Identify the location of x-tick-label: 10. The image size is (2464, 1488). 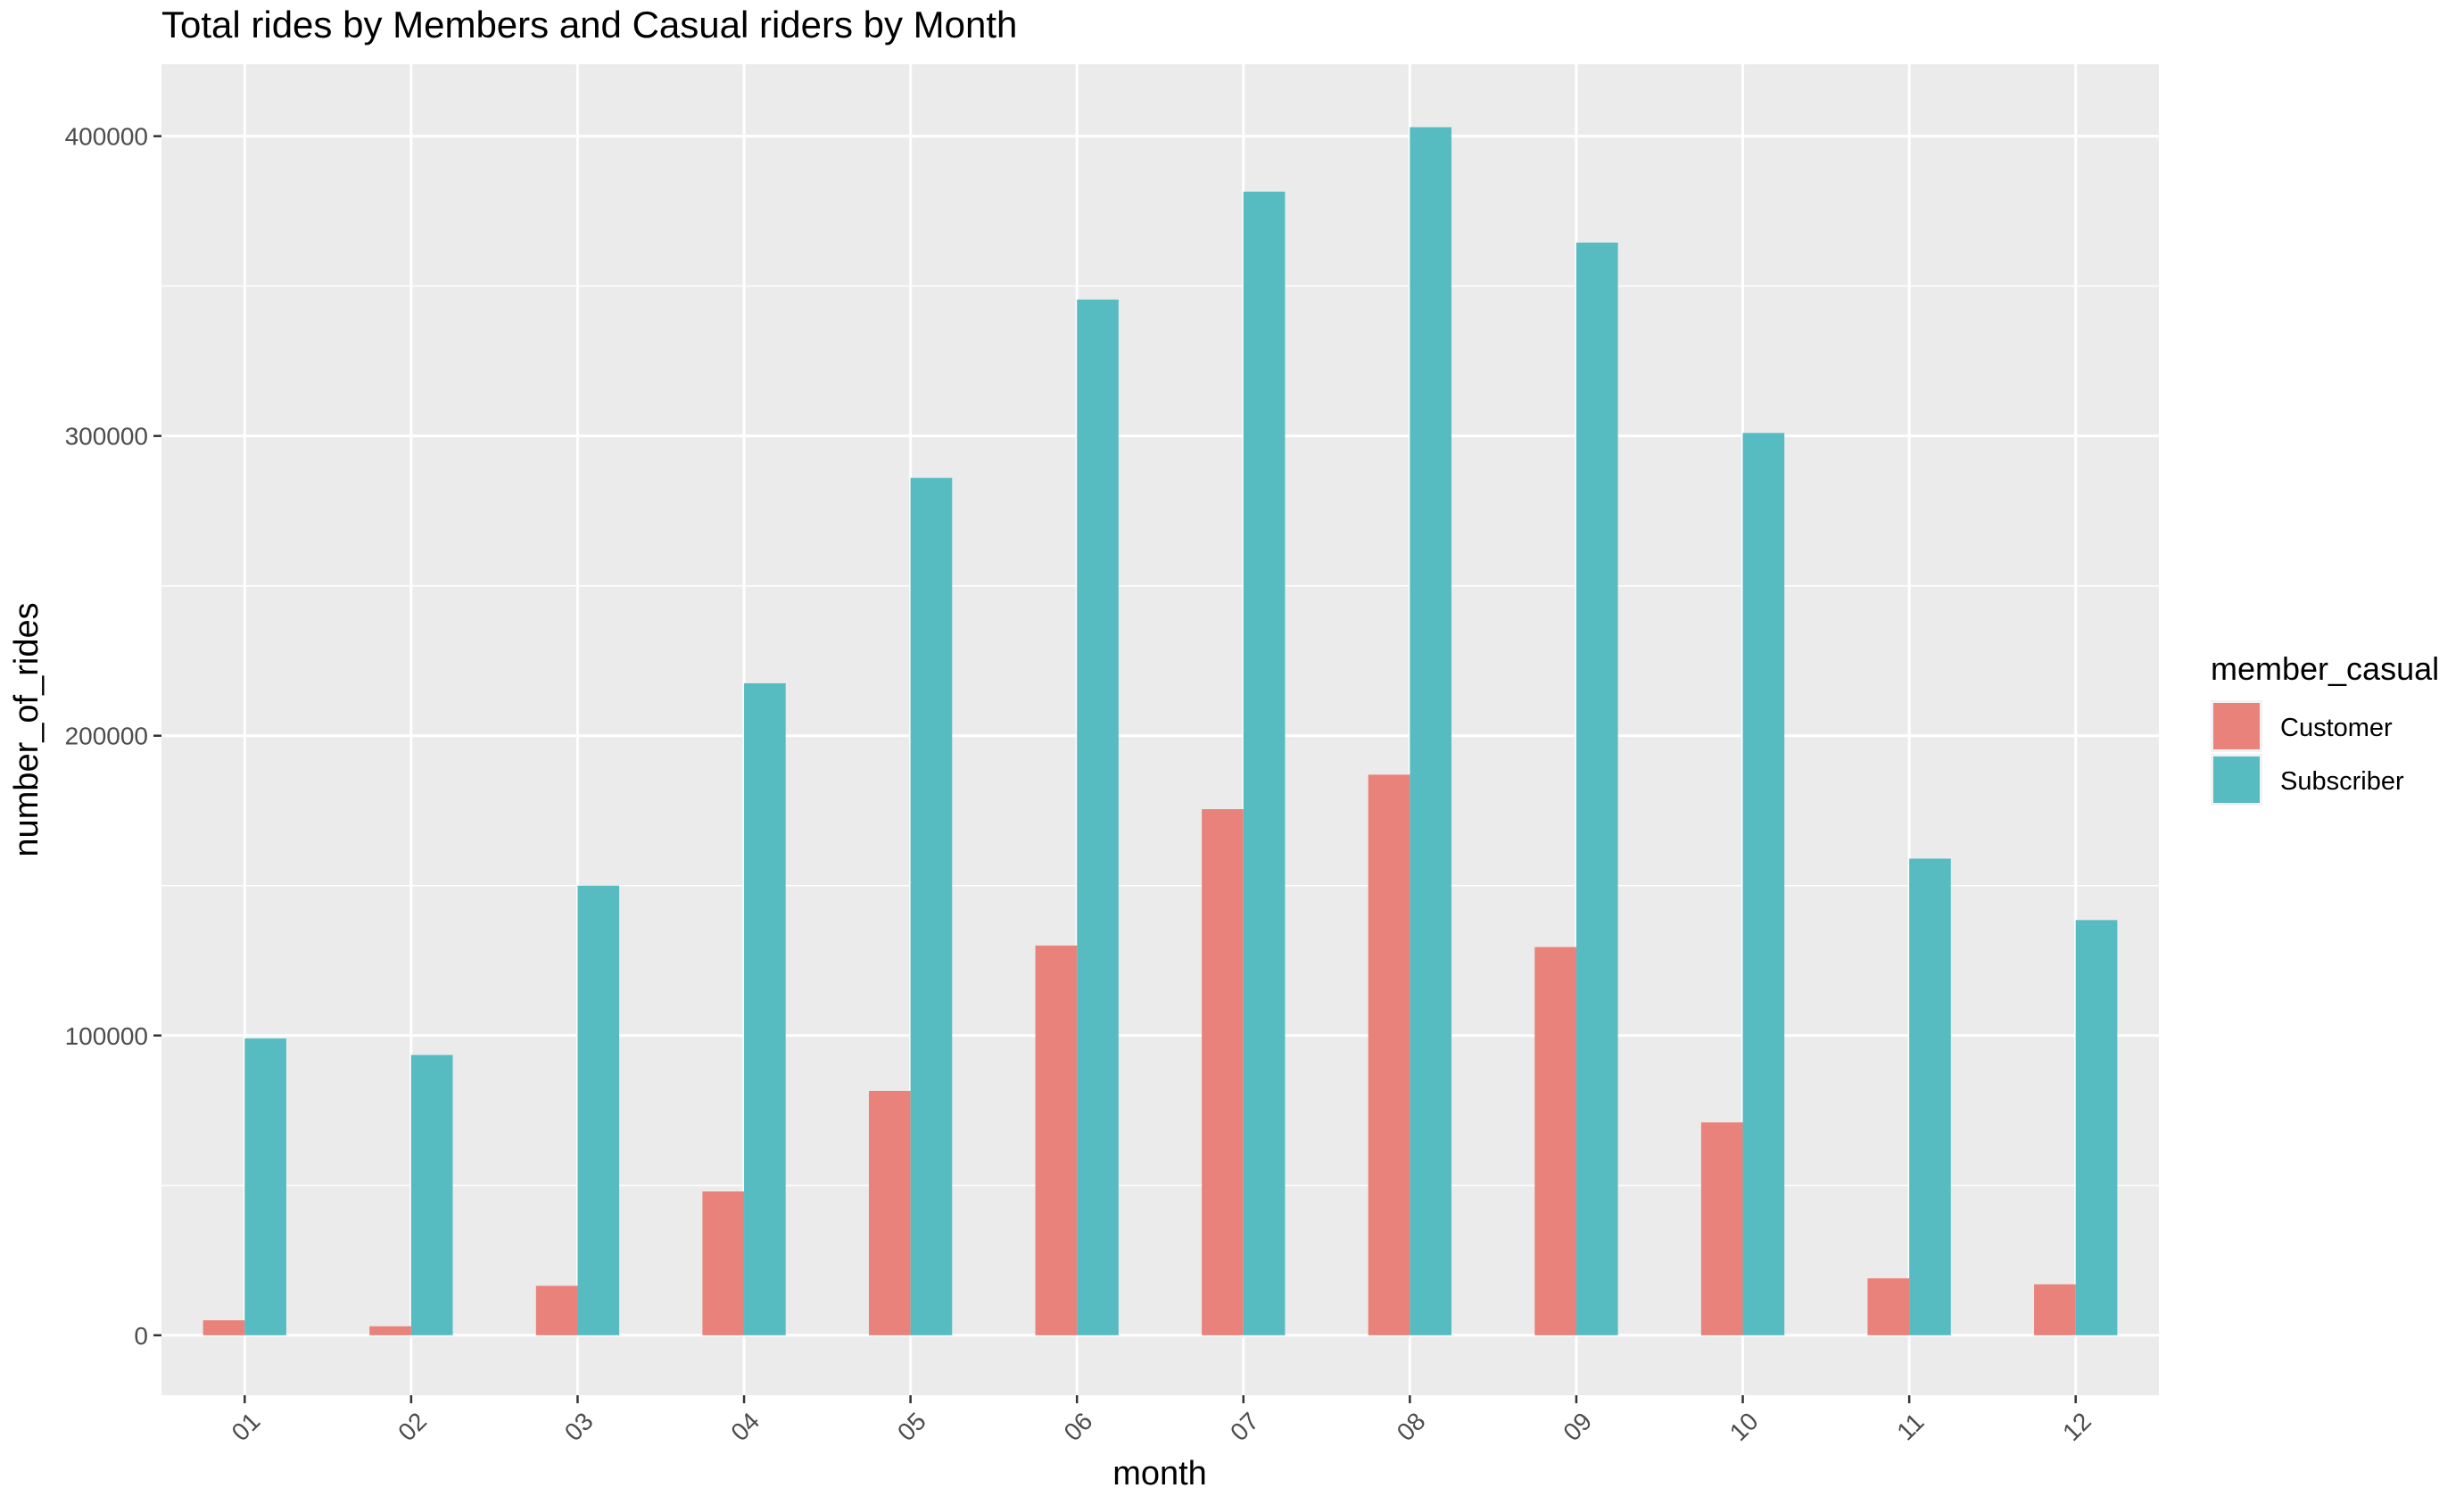
(1744, 1426).